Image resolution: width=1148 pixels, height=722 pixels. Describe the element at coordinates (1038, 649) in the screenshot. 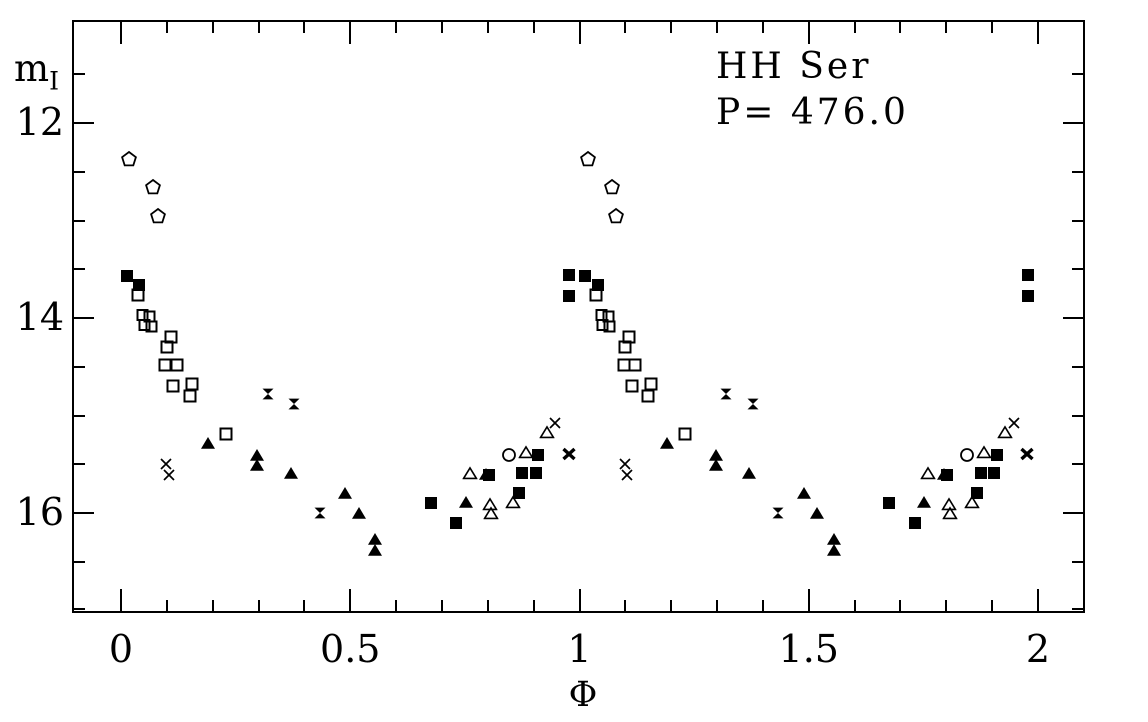

I see `x-tick-label: 2` at that location.